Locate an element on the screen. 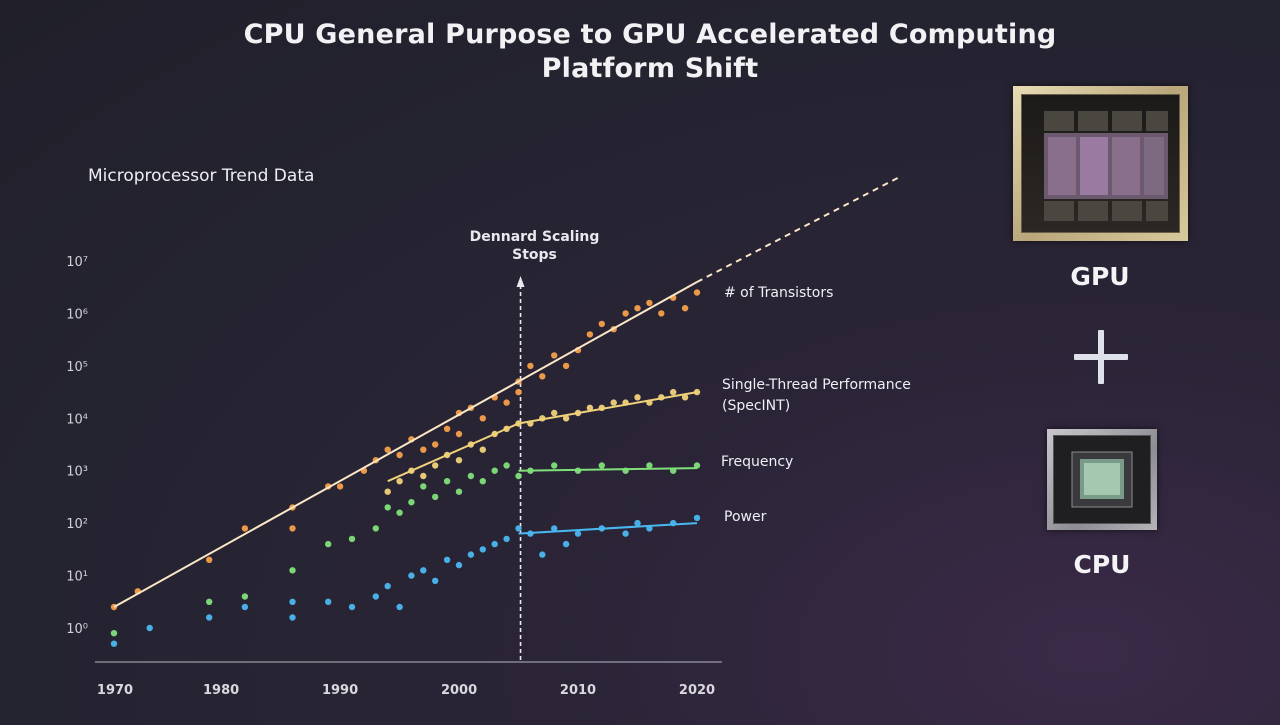  gpu-die-graphic is located at coordinates (1106, 166).